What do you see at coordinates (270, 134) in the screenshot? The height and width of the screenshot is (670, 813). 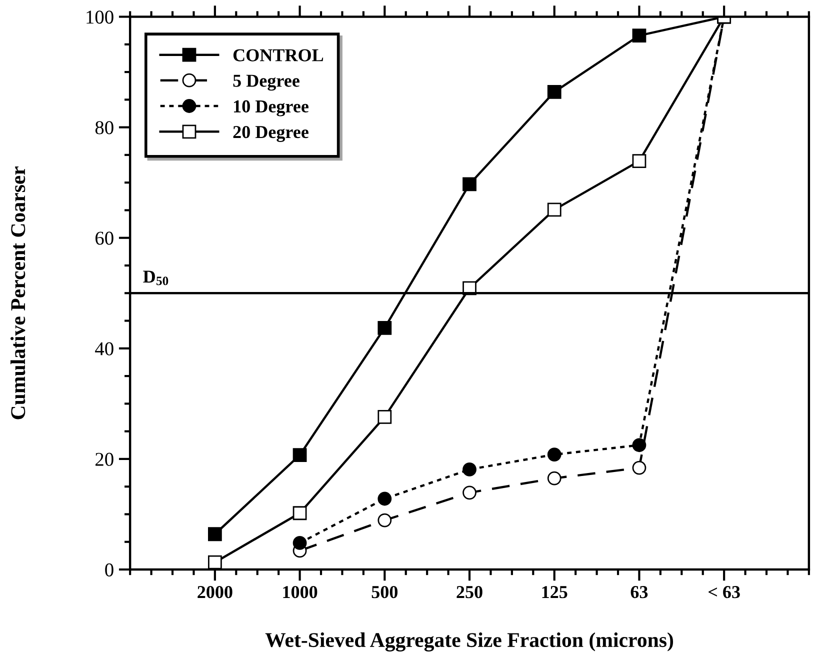 I see `legend-label: 20 Degree` at bounding box center [270, 134].